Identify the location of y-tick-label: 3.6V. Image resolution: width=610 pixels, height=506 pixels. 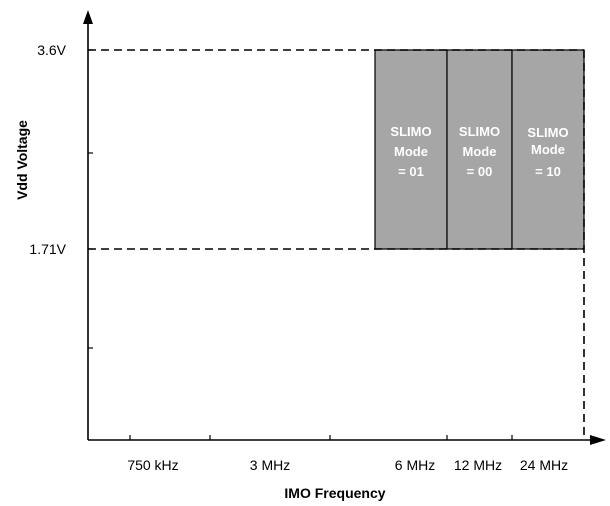
(51, 50).